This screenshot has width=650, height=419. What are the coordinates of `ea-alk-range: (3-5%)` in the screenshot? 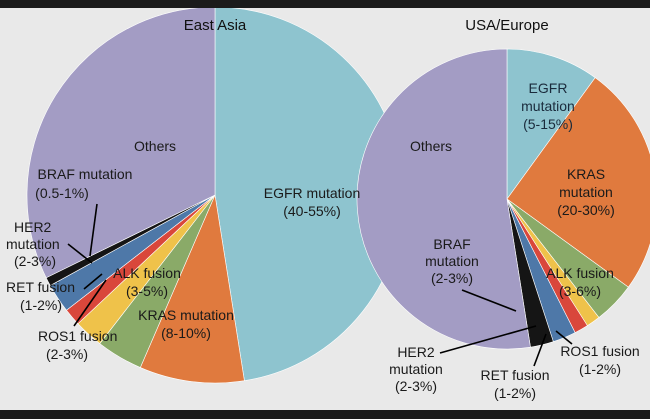 It's located at (147, 291).